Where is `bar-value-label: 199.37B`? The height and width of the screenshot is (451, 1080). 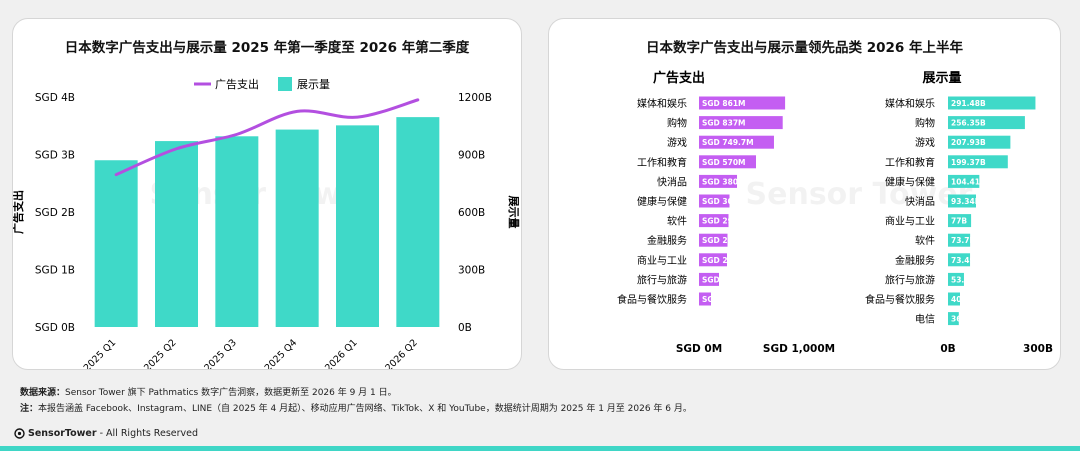 bar-value-label: 199.37B is located at coordinates (968, 162).